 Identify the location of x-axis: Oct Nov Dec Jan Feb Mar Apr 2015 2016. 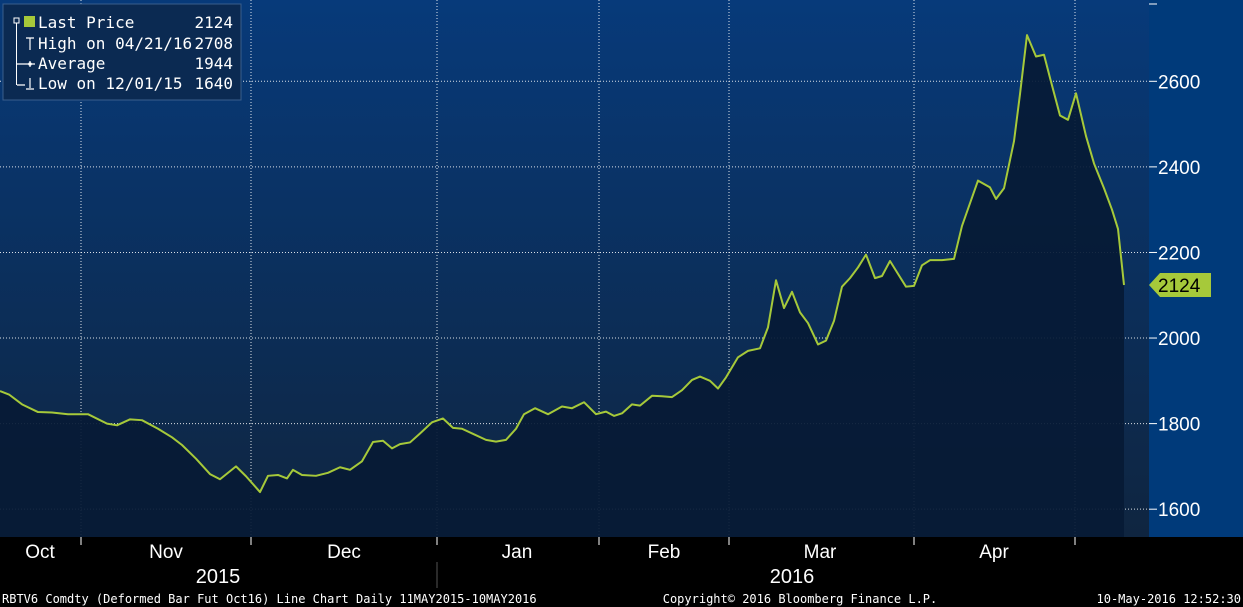
(550, 562).